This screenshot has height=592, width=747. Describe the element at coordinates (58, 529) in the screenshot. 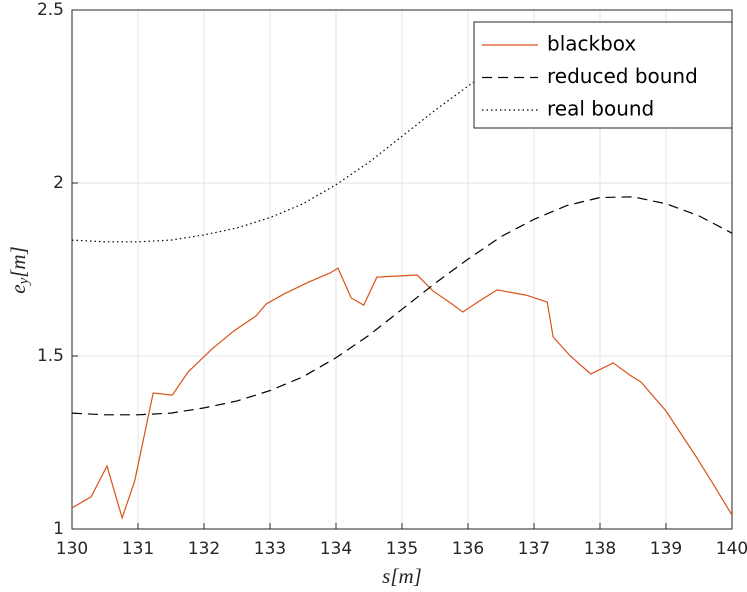

I see `y-tick-label: 1` at that location.